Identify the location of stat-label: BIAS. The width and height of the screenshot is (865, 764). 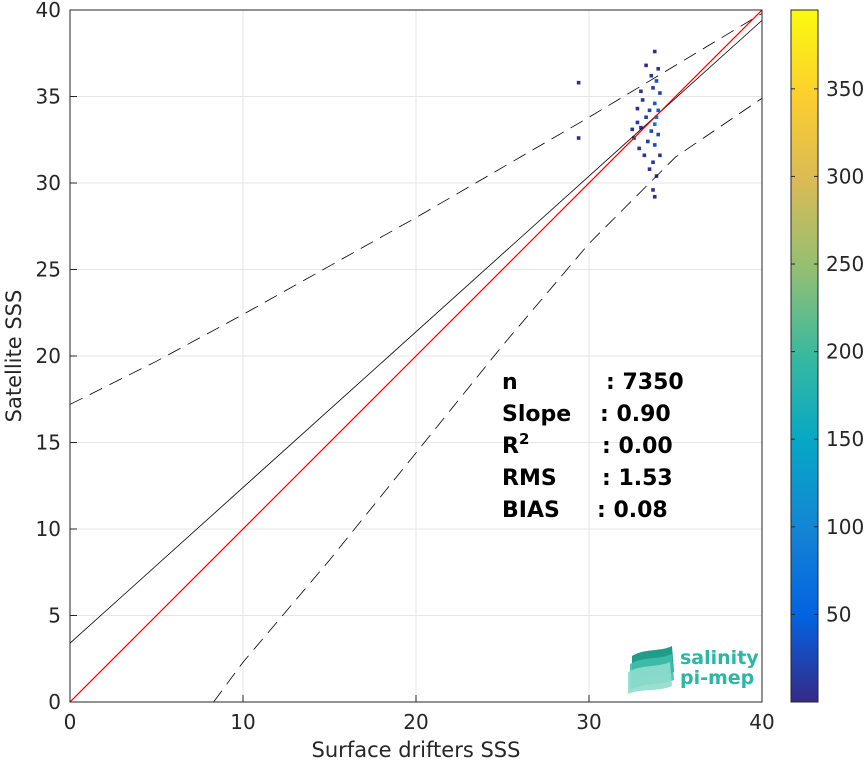
(531, 510).